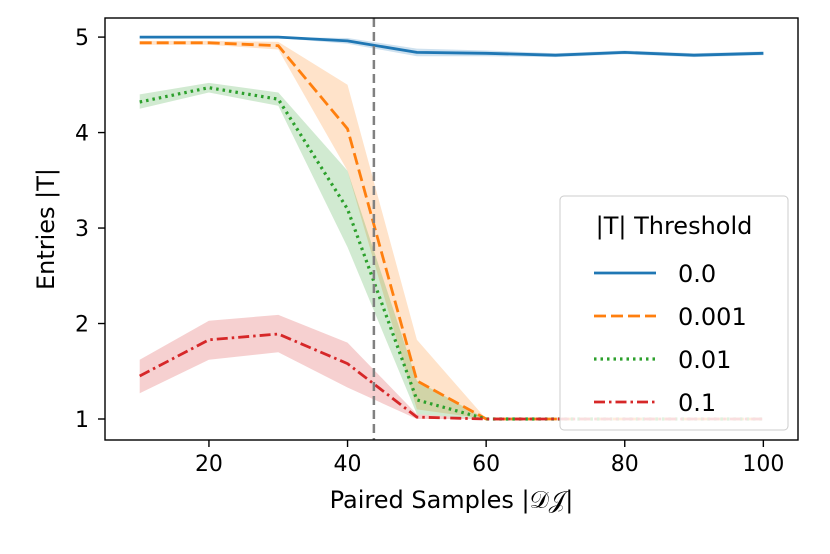 This screenshot has height=554, width=830. What do you see at coordinates (697, 274) in the screenshot?
I see `legend-label-0: 0.0` at bounding box center [697, 274].